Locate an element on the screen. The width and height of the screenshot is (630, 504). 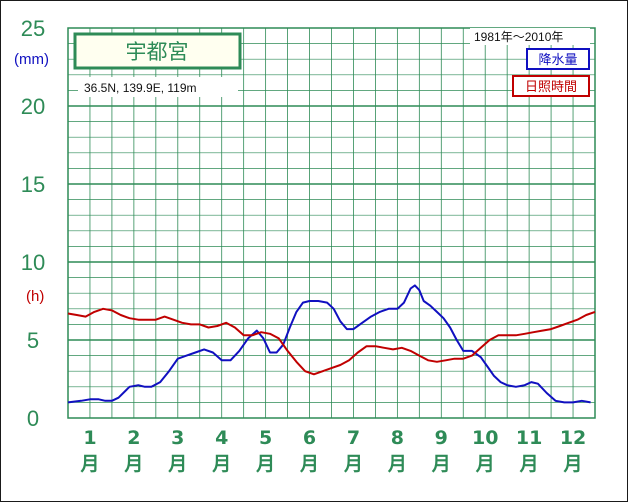
x-tick-label: 7 is located at coordinates (353, 438).